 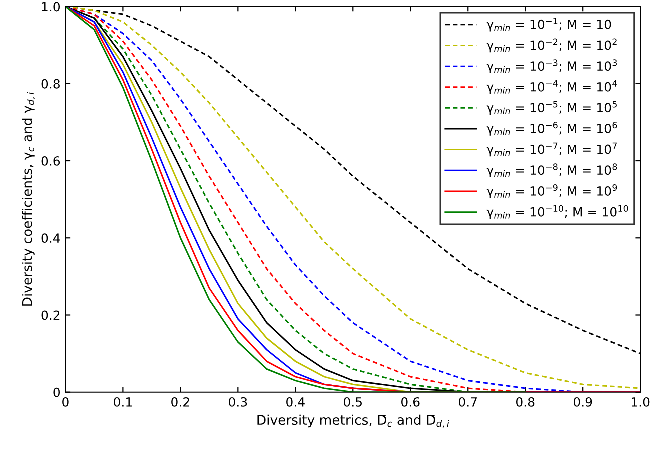 I want to click on x-tick-label: 0.1, so click(x=123, y=402).